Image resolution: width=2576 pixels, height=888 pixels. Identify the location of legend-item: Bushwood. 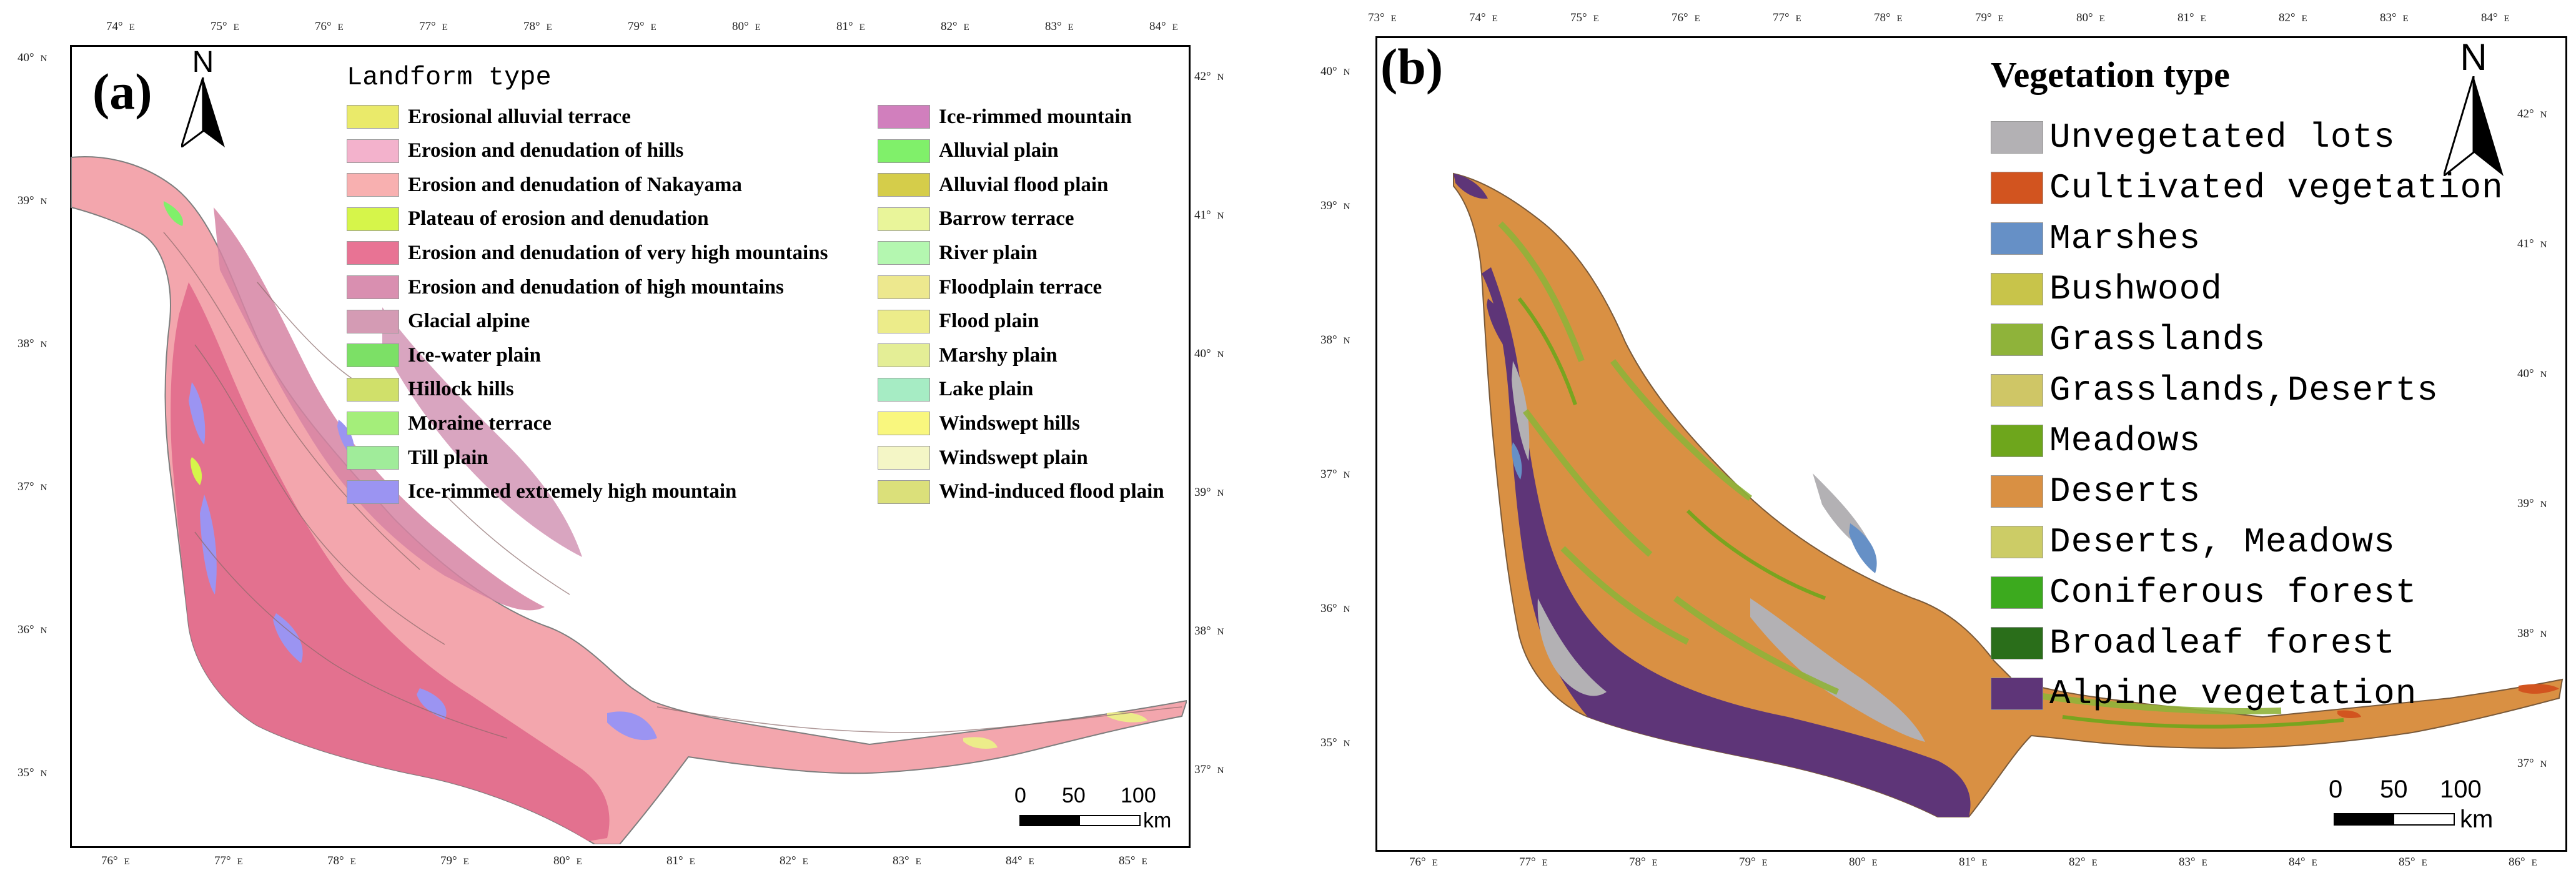
(2106, 289).